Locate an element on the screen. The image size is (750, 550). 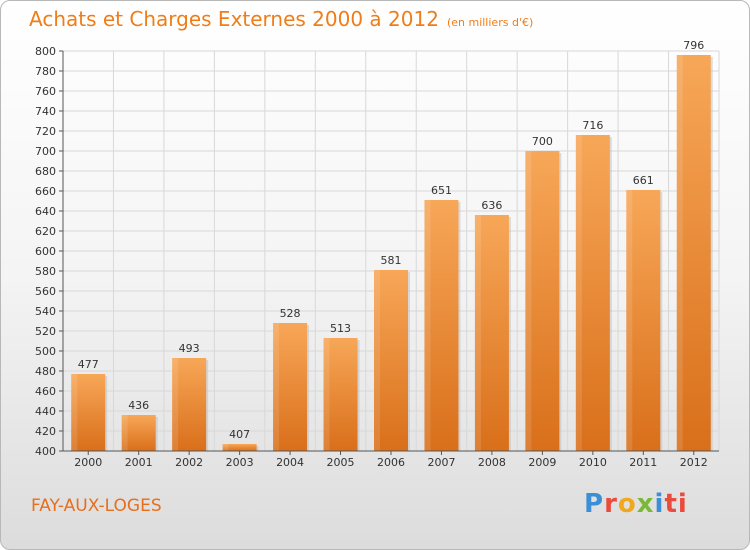
bar-2005 is located at coordinates (340, 394).